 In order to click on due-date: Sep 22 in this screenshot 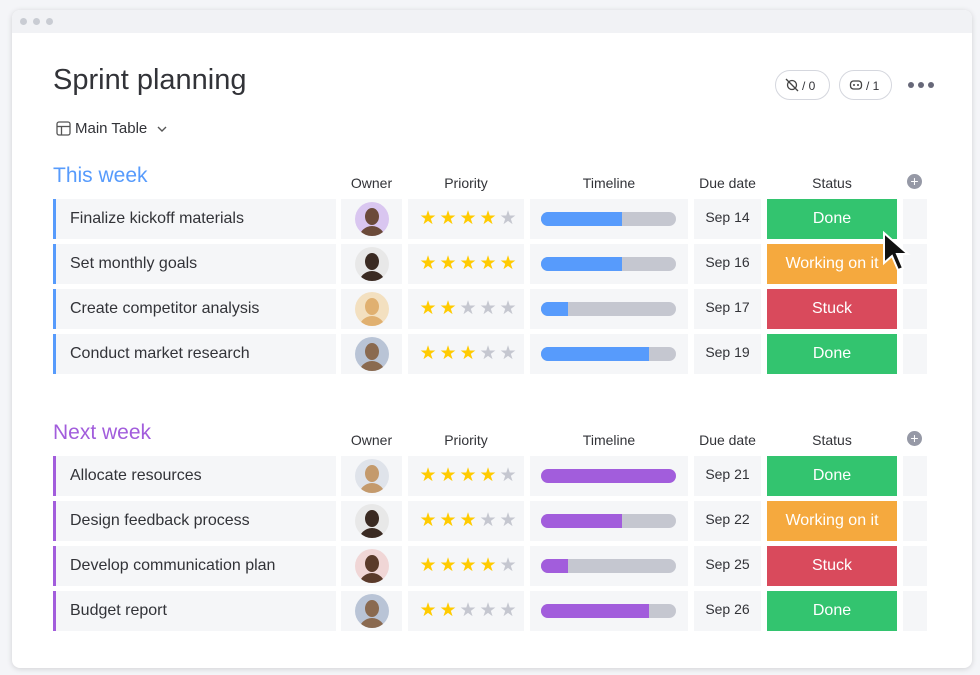, I will do `click(727, 521)`.